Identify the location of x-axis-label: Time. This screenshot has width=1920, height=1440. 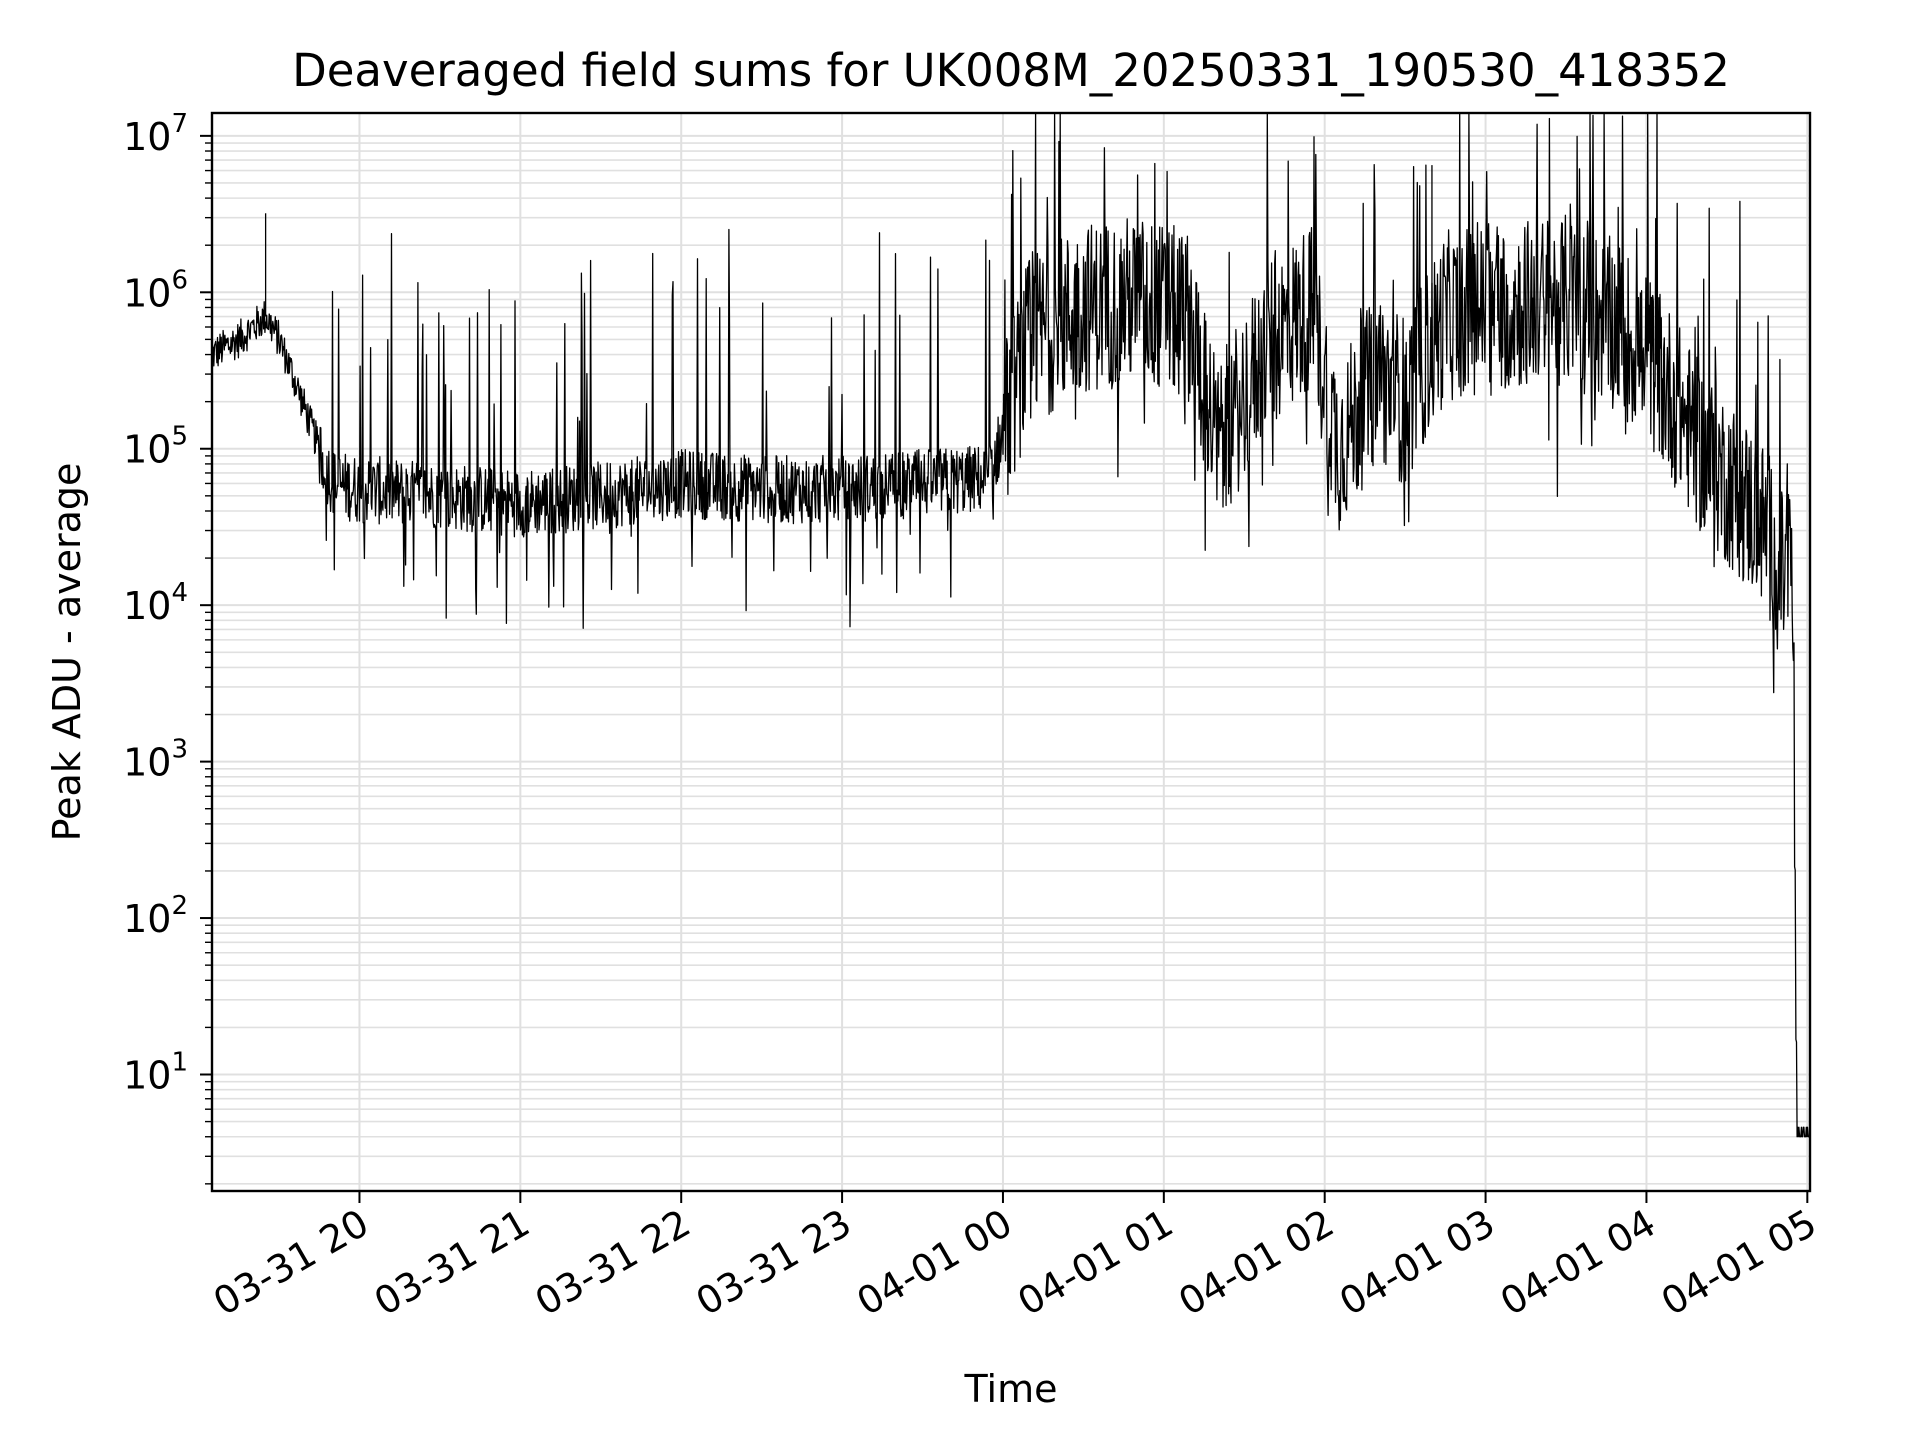
(1011, 1389).